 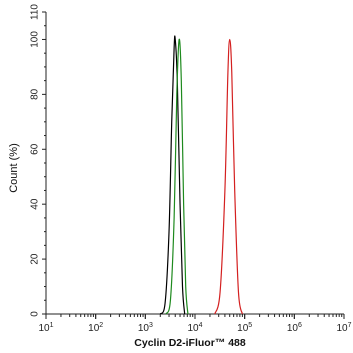 What do you see at coordinates (194, 328) in the screenshot?
I see `x-tick-label: 10⁴` at bounding box center [194, 328].